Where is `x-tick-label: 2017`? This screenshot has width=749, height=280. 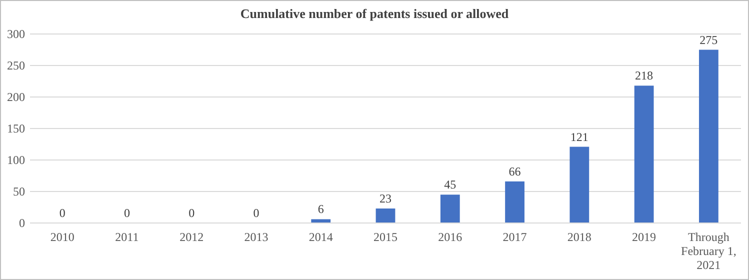 x-tick-label: 2017 is located at coordinates (514, 237).